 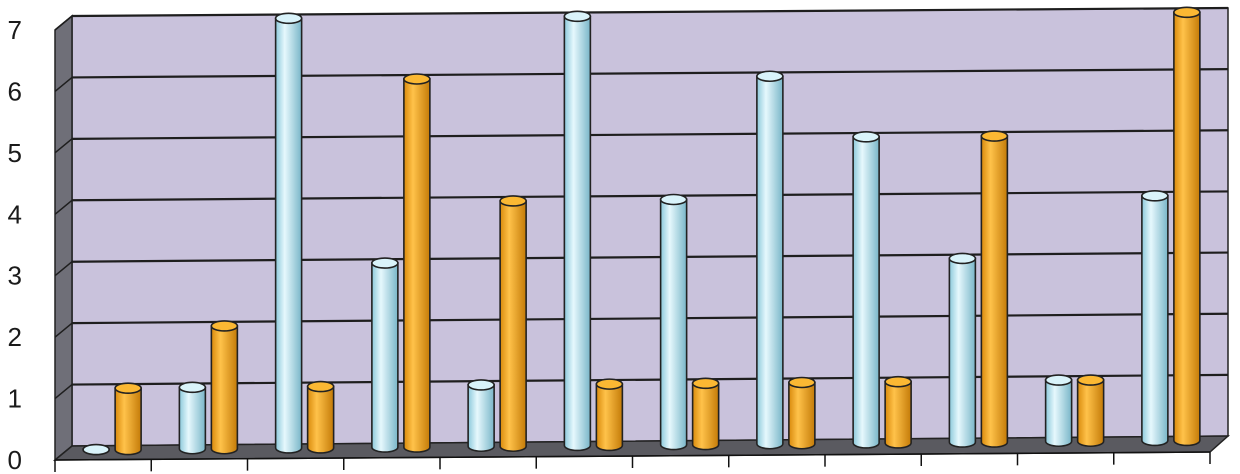 I want to click on y-tick-label: 4, so click(x=15, y=214).